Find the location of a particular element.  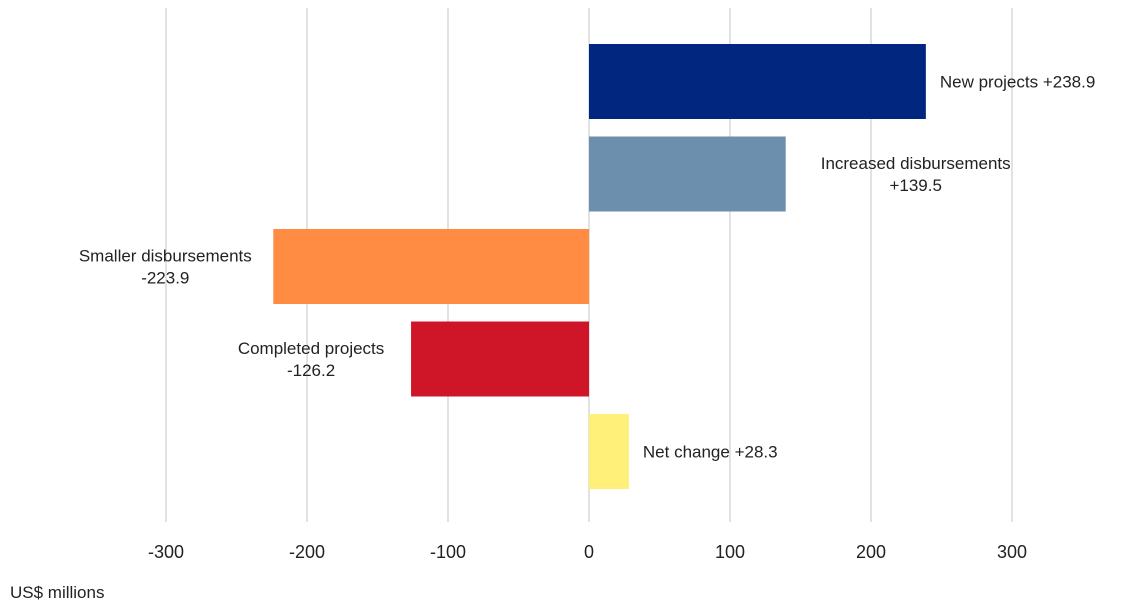

data-label: Smaller disbursements -223.9 is located at coordinates (165, 267).